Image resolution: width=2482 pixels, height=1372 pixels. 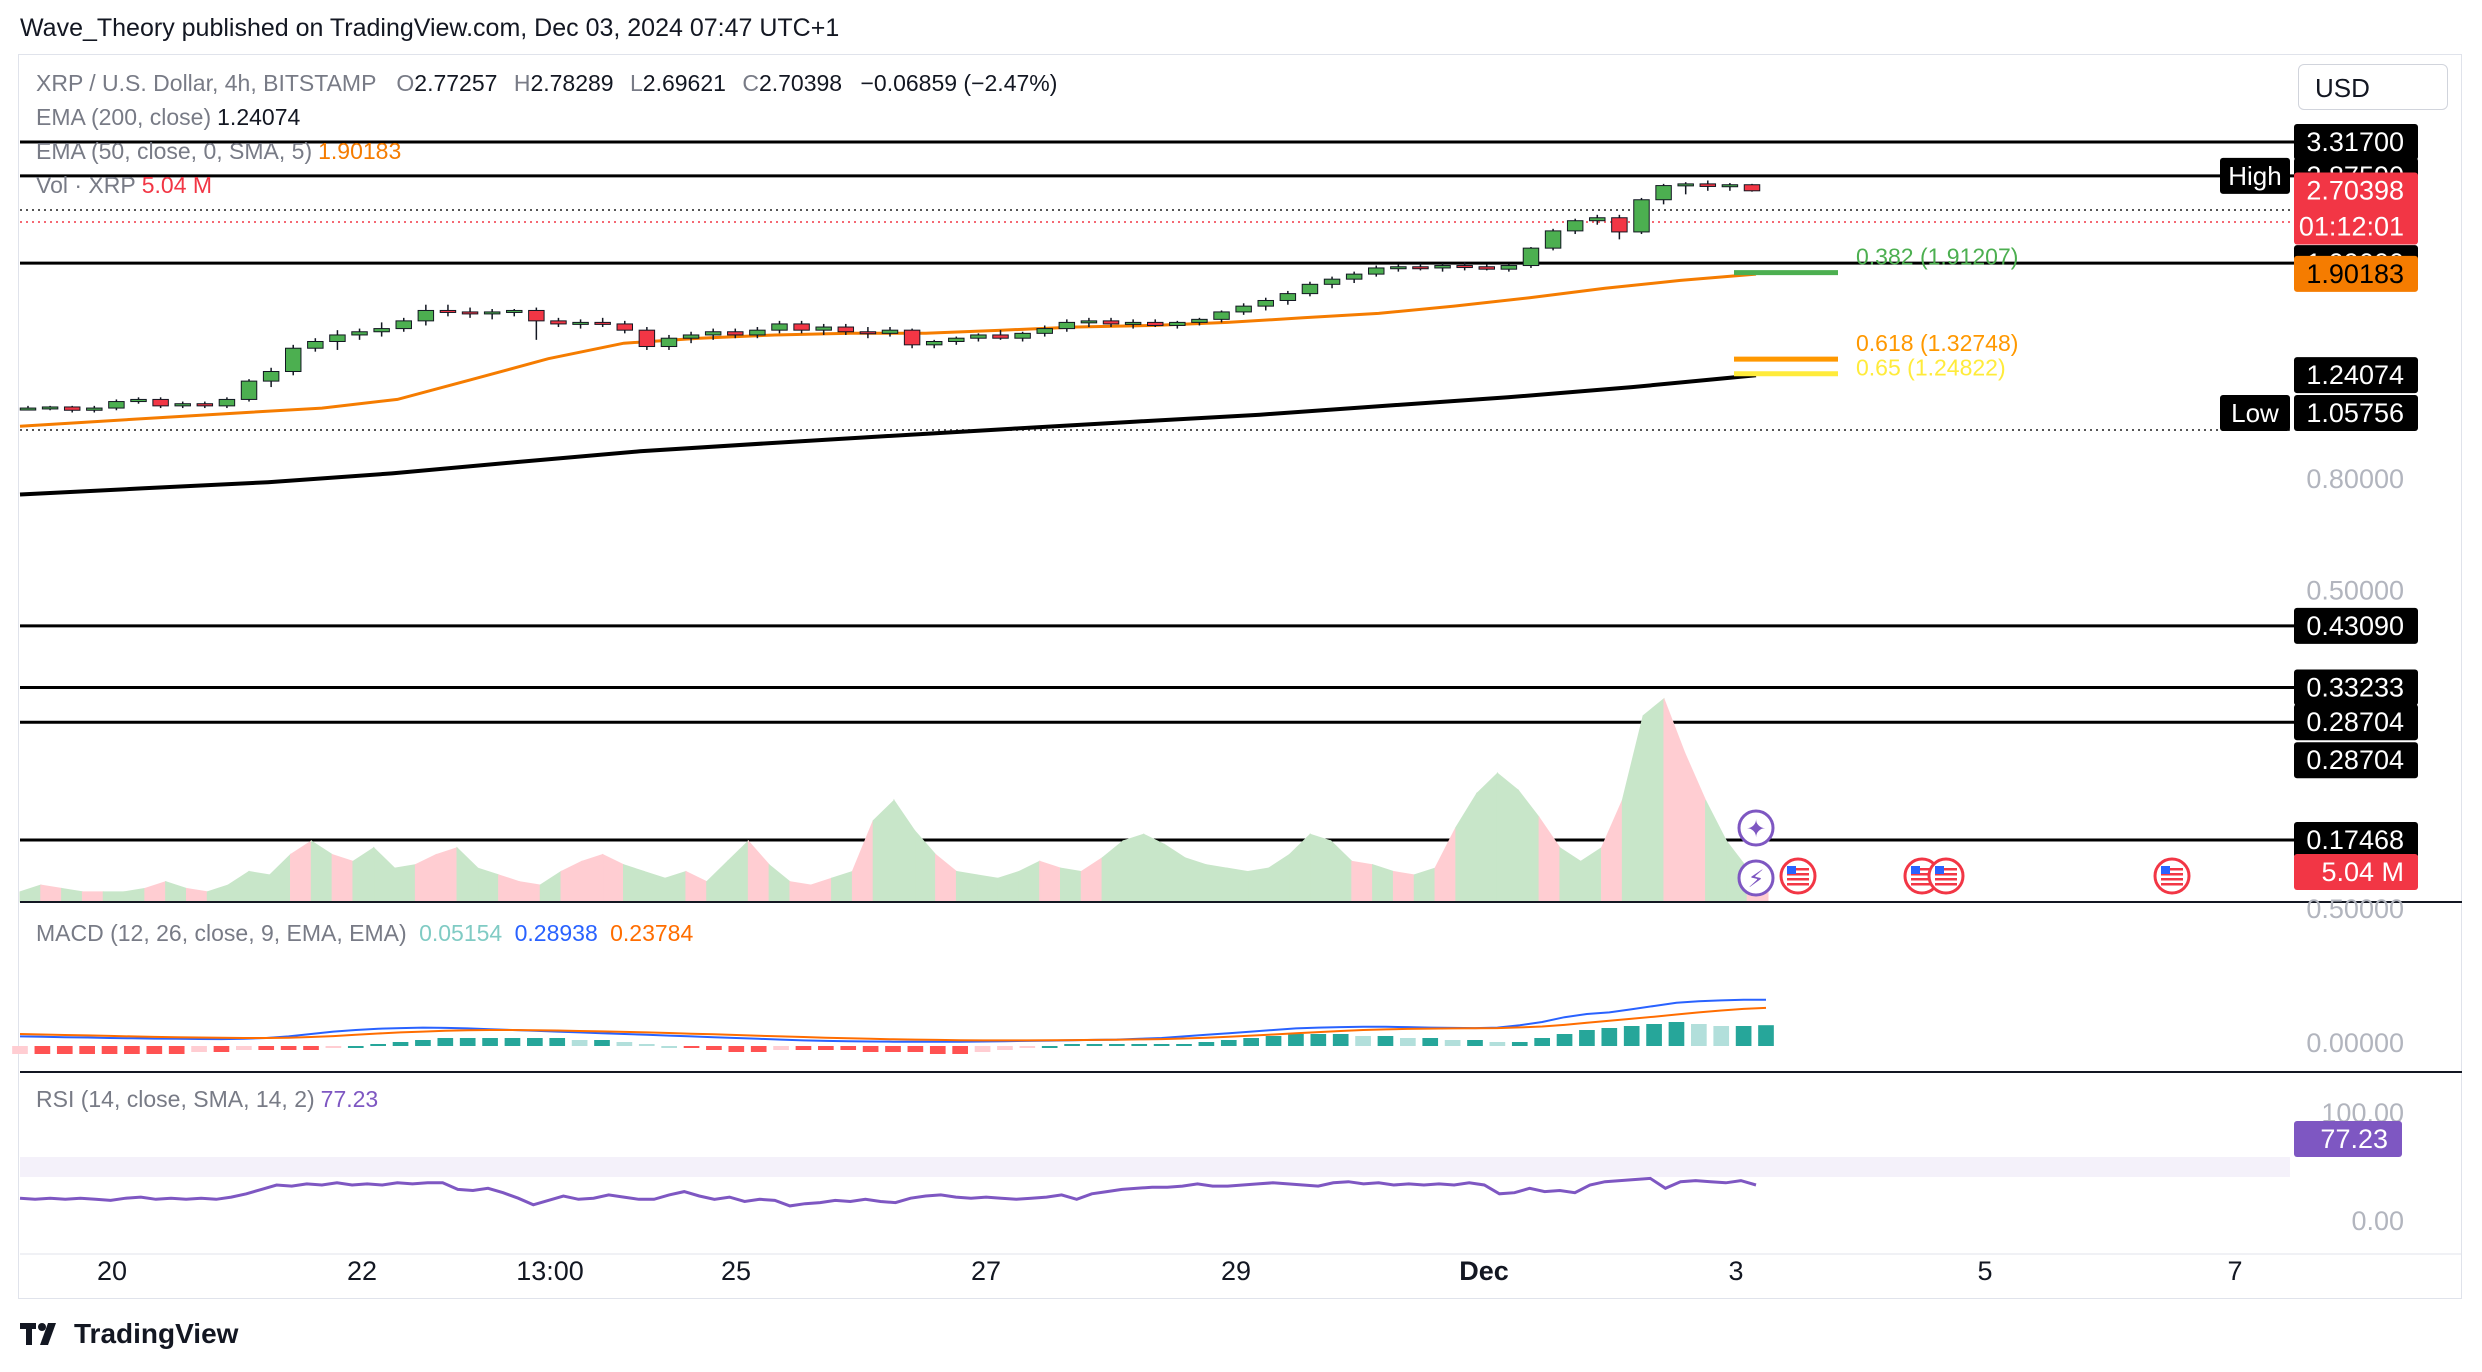 What do you see at coordinates (2377, 1221) in the screenshot?
I see `sub-axis-tick-3: 0.00` at bounding box center [2377, 1221].